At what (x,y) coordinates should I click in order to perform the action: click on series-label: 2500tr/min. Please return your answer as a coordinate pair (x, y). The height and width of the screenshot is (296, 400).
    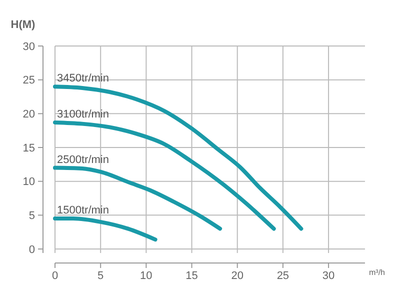
    Looking at the image, I should click on (83, 160).